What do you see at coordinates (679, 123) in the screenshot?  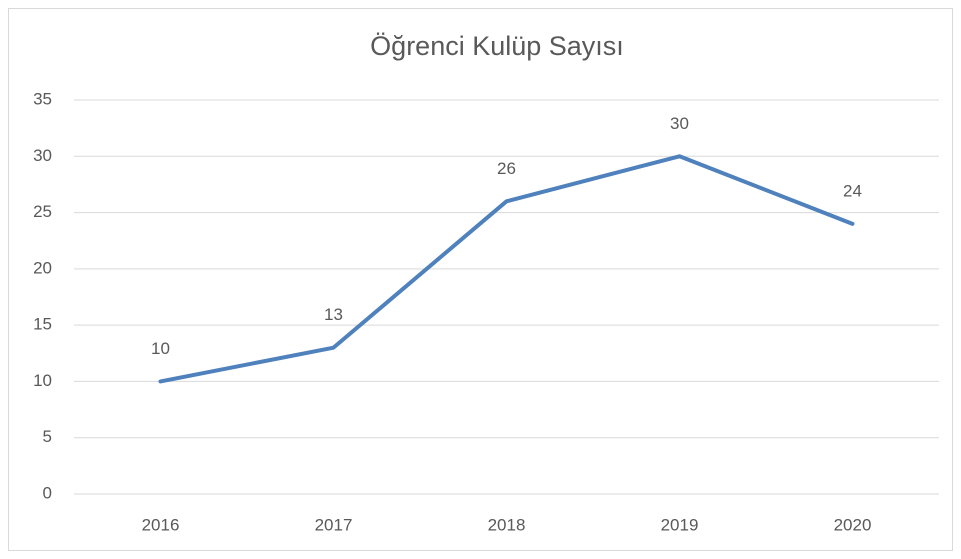 I see `data-label: 30` at bounding box center [679, 123].